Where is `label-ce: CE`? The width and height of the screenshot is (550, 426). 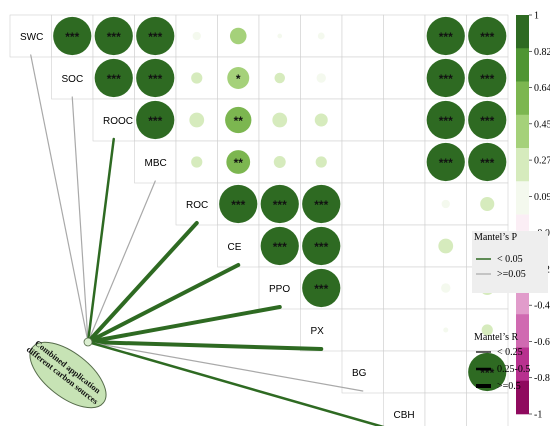 label-ce: CE is located at coordinates (235, 247).